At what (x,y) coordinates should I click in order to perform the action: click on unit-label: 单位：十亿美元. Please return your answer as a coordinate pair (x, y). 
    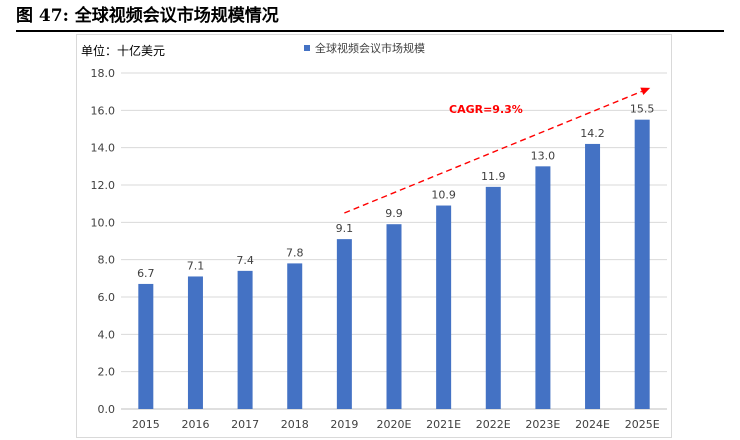
    Looking at the image, I should click on (123, 50).